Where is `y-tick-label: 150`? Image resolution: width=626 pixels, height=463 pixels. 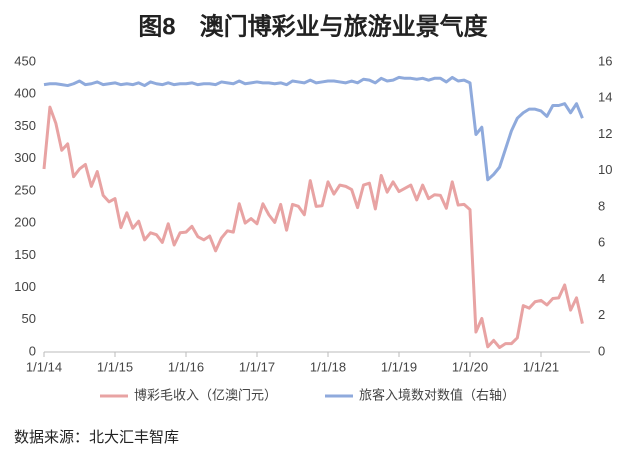 y-tick-label: 150 is located at coordinates (25, 254).